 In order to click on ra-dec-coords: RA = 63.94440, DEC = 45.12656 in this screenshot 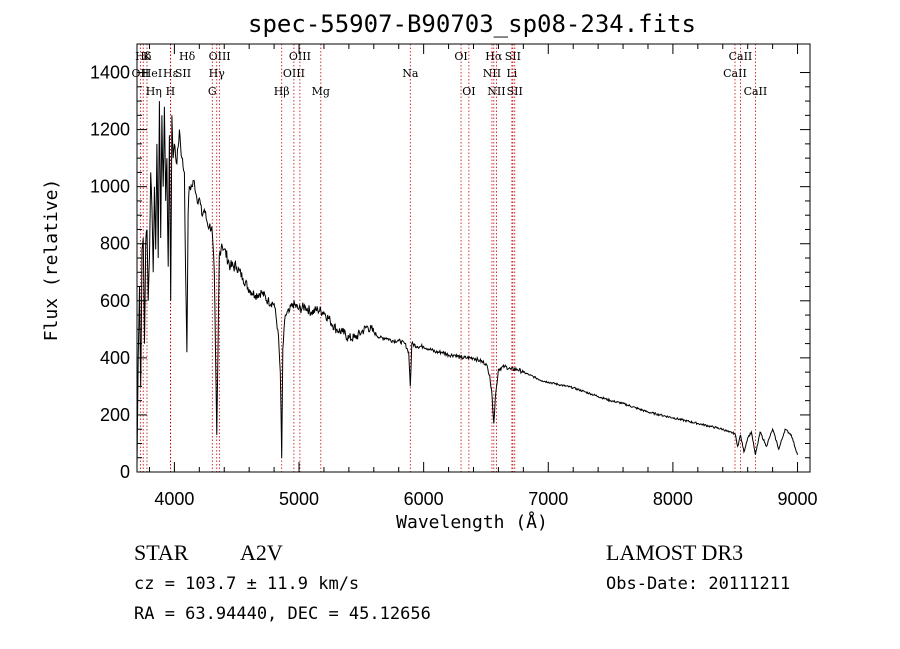, I will do `click(282, 614)`.